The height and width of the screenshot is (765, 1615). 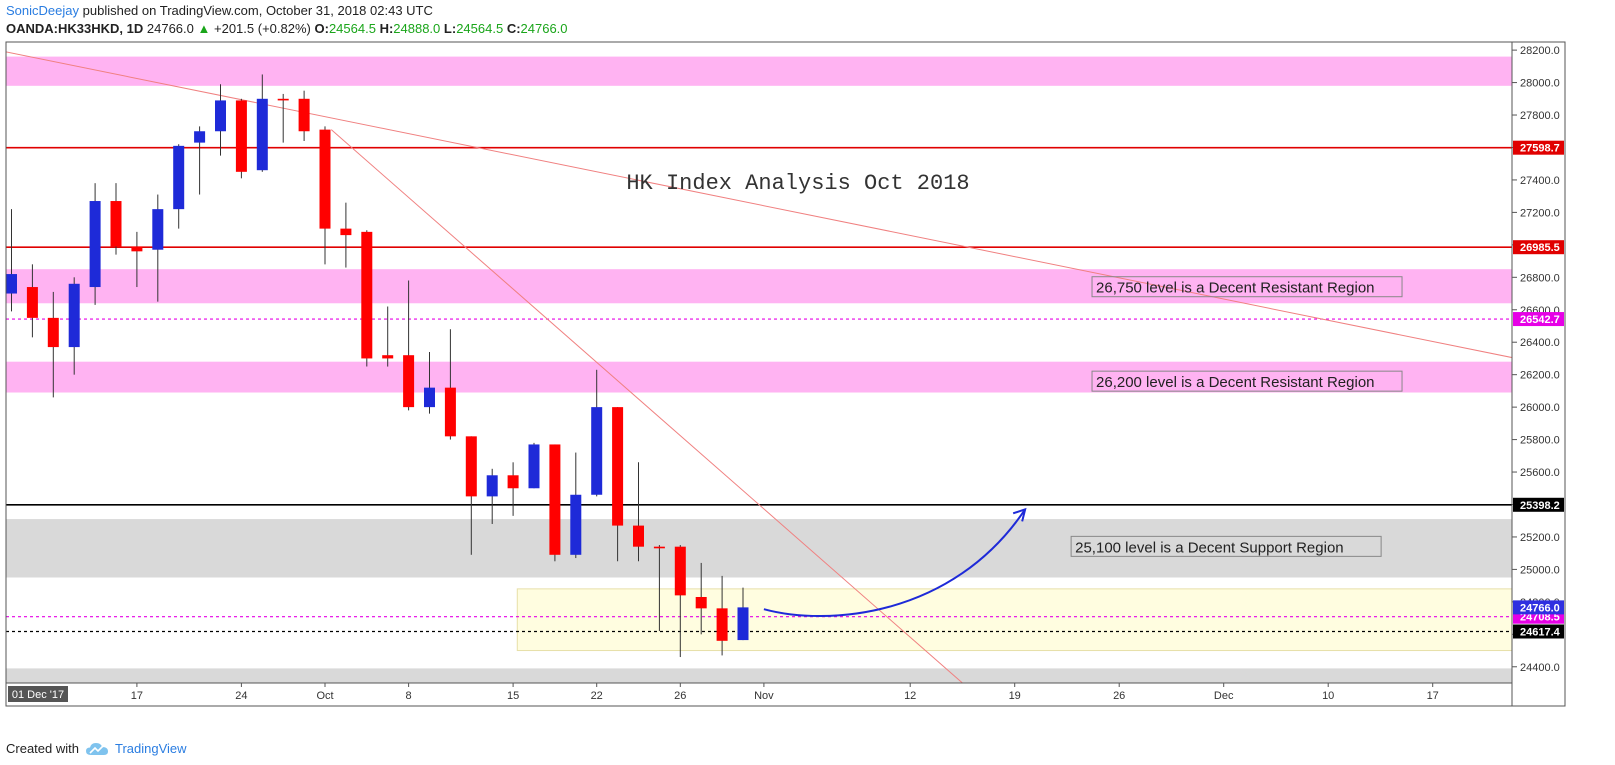 I want to click on y-tick-label: 25000.0, so click(x=1540, y=570).